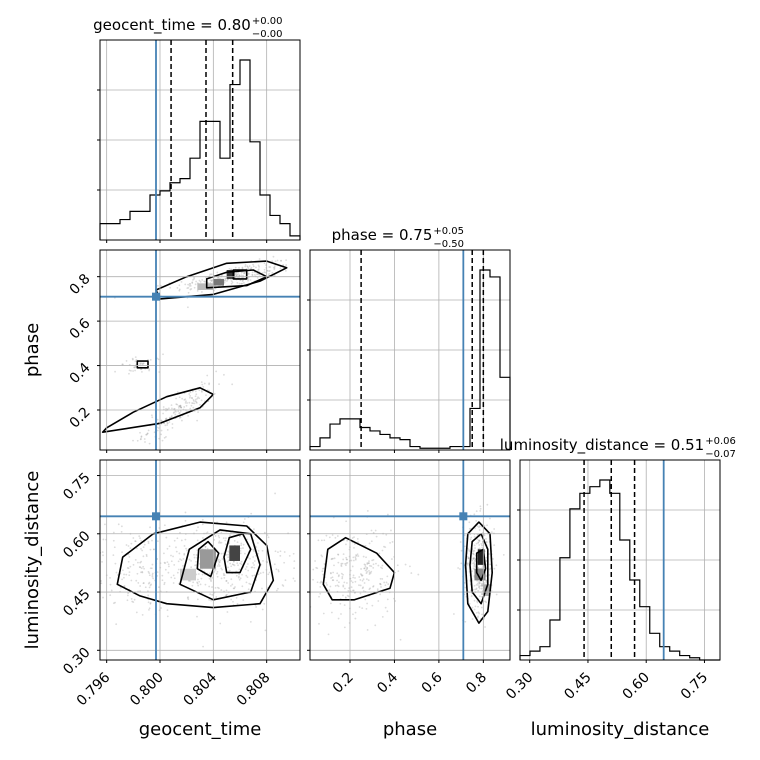 The image size is (760, 760). What do you see at coordinates (234, 553) in the screenshot?
I see `density-cell` at bounding box center [234, 553].